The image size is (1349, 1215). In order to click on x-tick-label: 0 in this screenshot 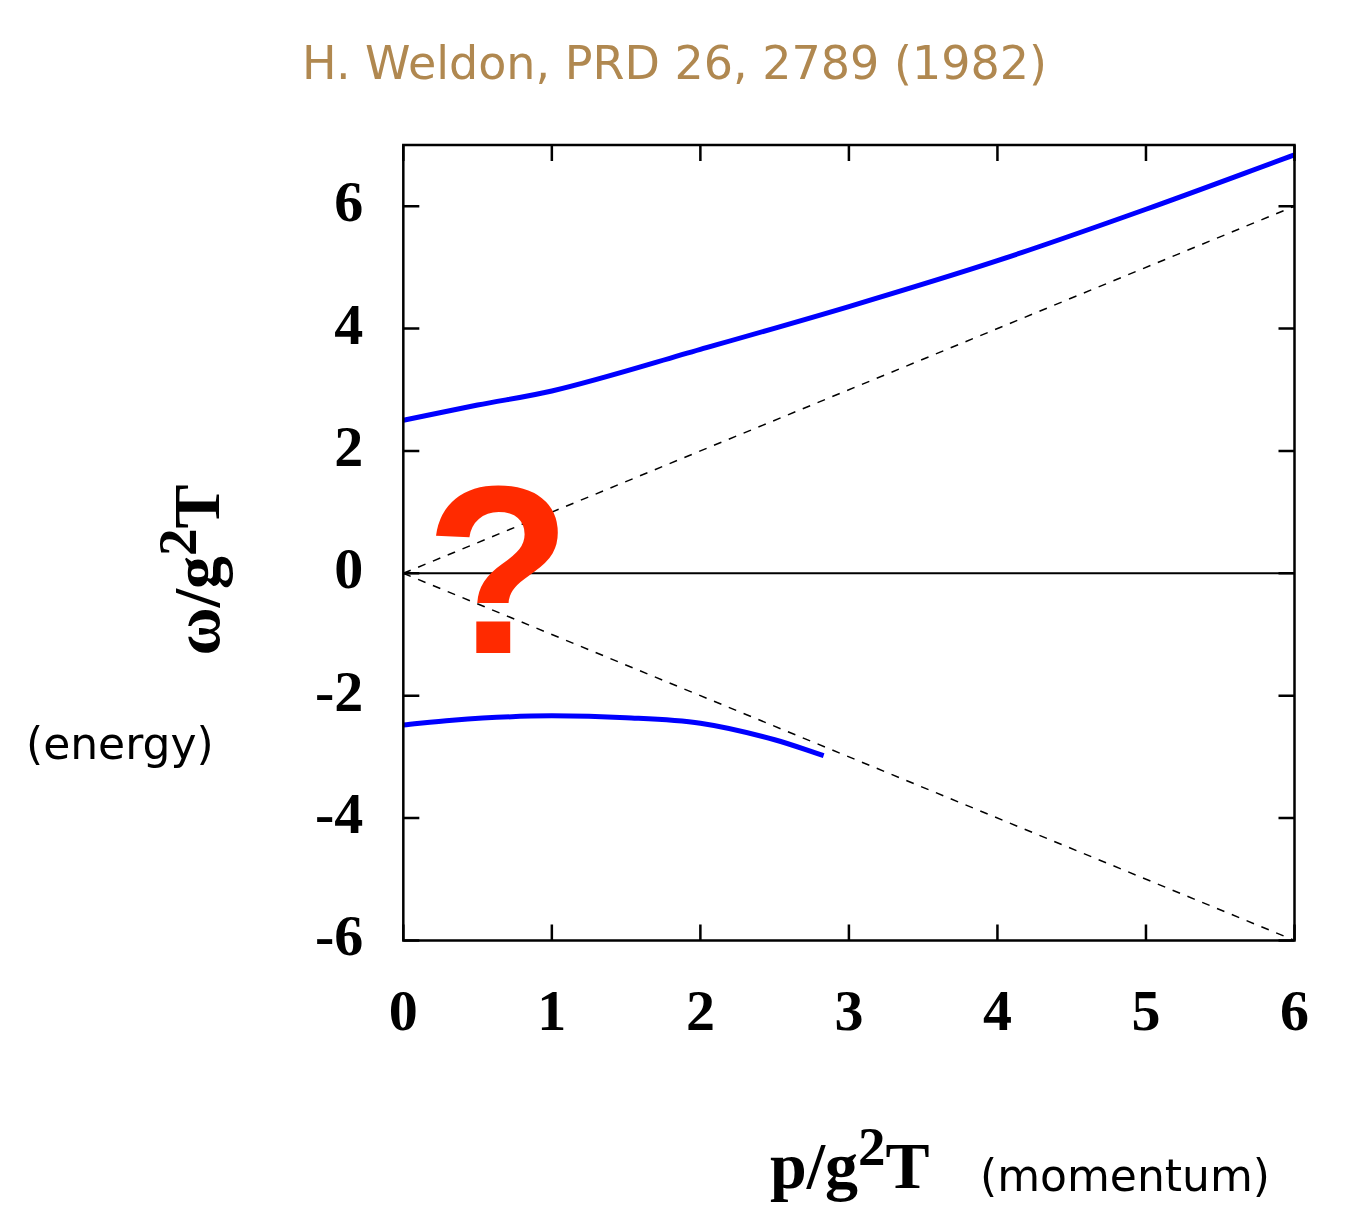, I will do `click(403, 1011)`.